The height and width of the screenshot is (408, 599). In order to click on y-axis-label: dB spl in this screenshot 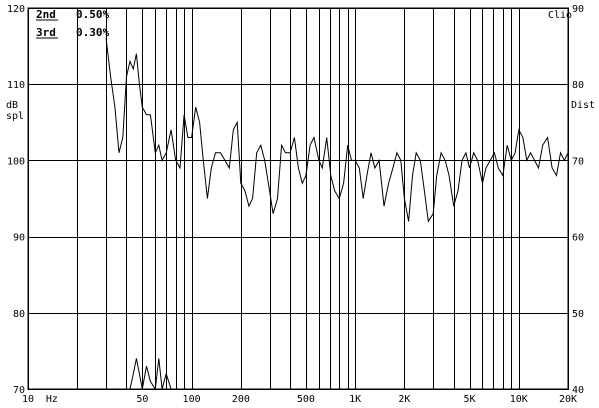, I will do `click(15, 111)`.